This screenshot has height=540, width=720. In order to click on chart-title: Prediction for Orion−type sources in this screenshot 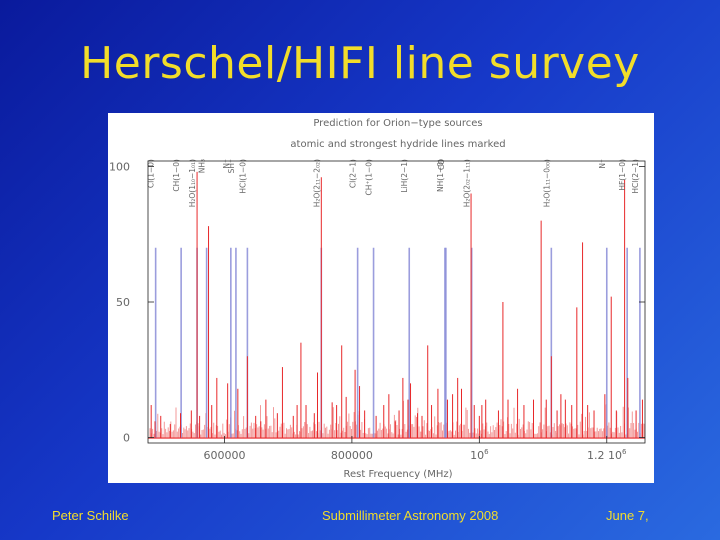, I will do `click(397, 123)`.